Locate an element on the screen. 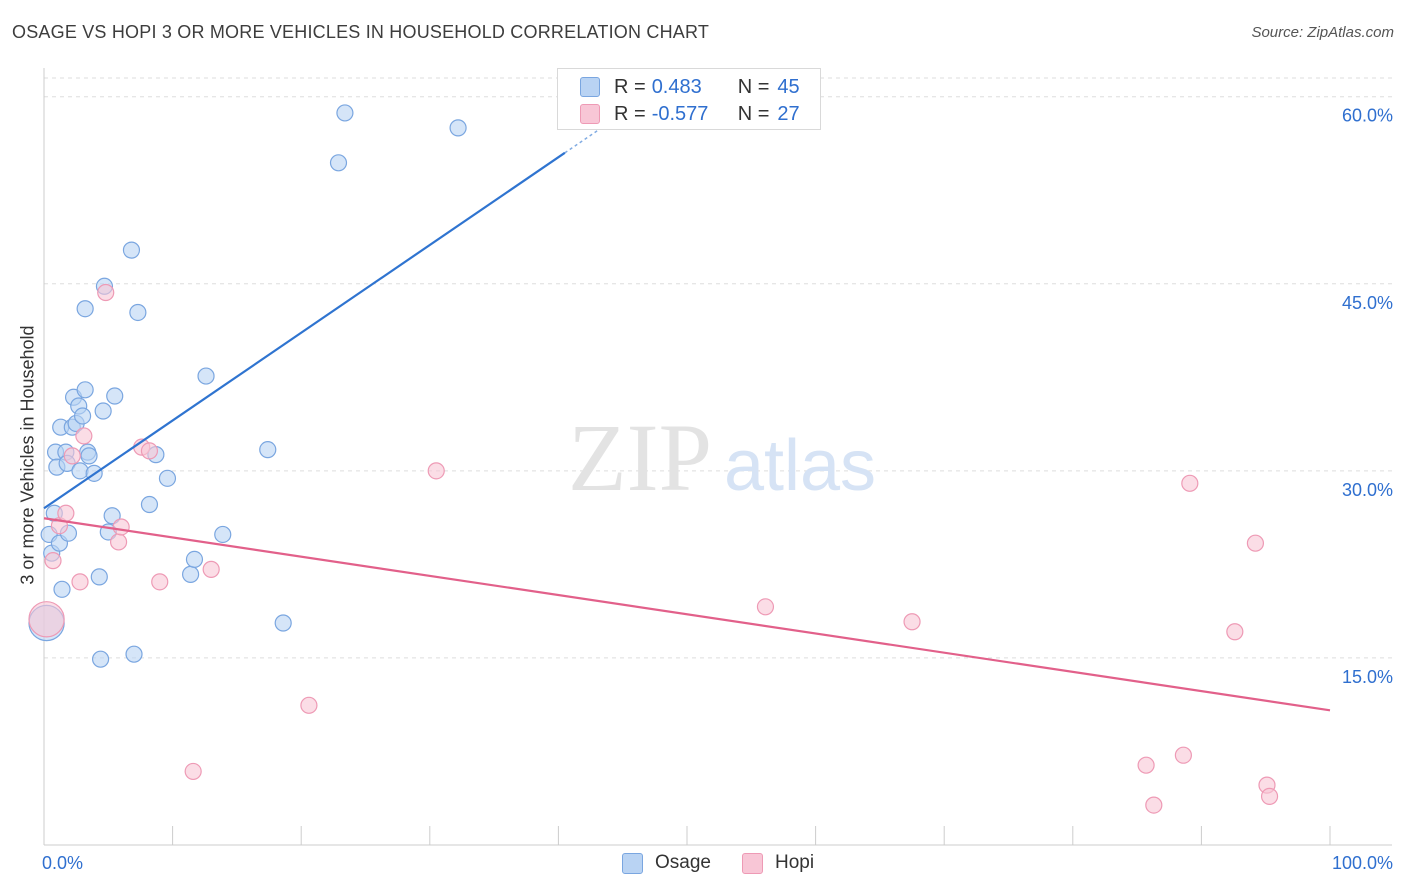 The image size is (1406, 892). watermark-zip: ZIP is located at coordinates (640, 457).